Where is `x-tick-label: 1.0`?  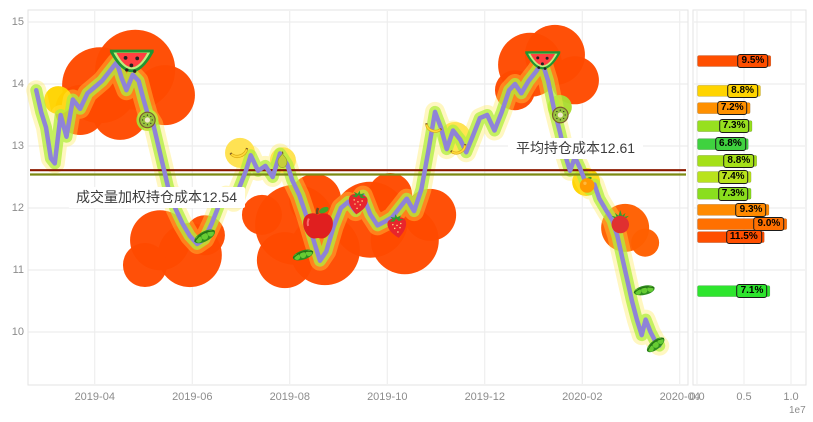 x-tick-label: 1.0 is located at coordinates (791, 397).